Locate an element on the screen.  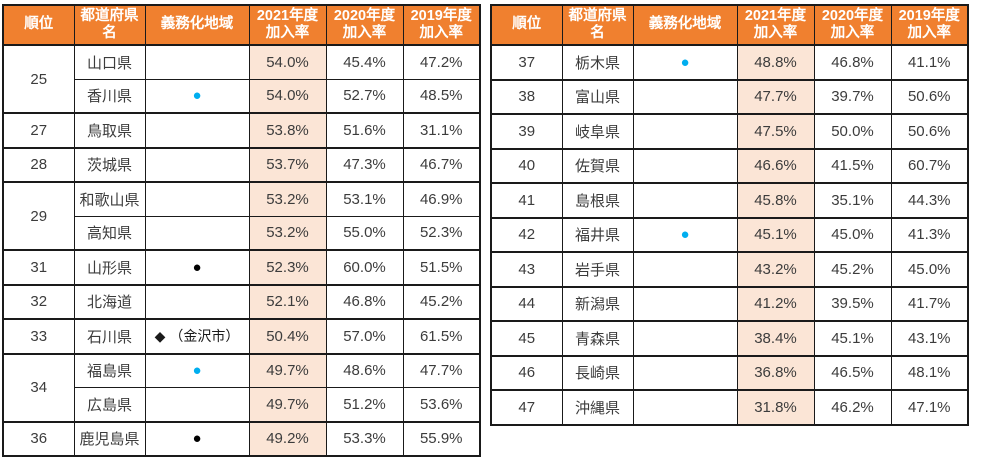
prefecture-cell: 山口県 is located at coordinates (109, 62).